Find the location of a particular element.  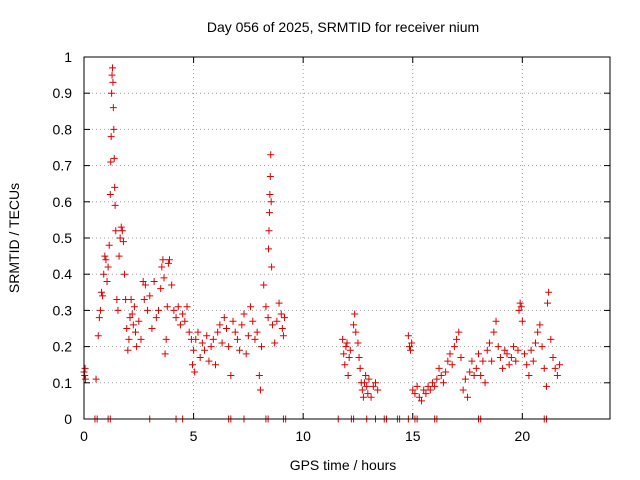

y-tick-label: 0.1 is located at coordinates (63, 383).